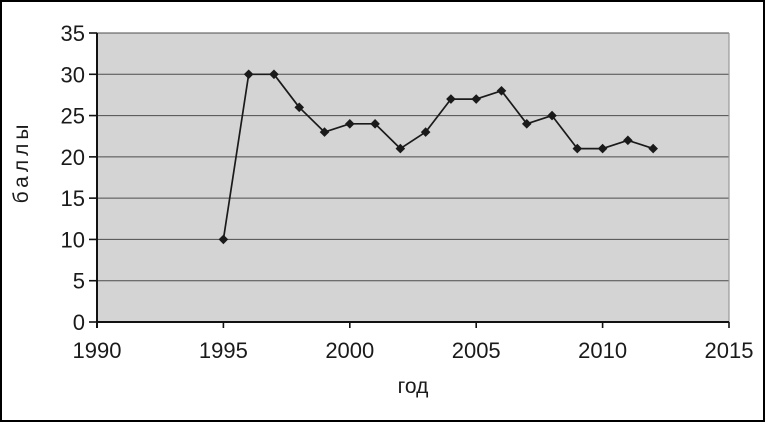  Describe the element at coordinates (73, 116) in the screenshot. I see `y-tick-label: 25` at that location.